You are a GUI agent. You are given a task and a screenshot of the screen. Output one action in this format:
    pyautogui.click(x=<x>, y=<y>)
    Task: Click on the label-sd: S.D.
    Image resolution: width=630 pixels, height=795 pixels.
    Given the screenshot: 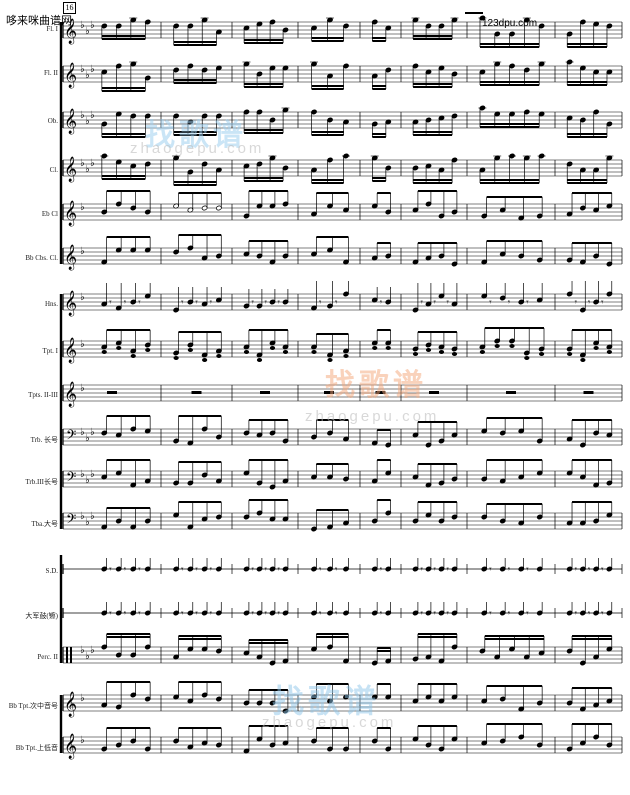 What is the action you would take?
    pyautogui.click(x=51, y=571)
    